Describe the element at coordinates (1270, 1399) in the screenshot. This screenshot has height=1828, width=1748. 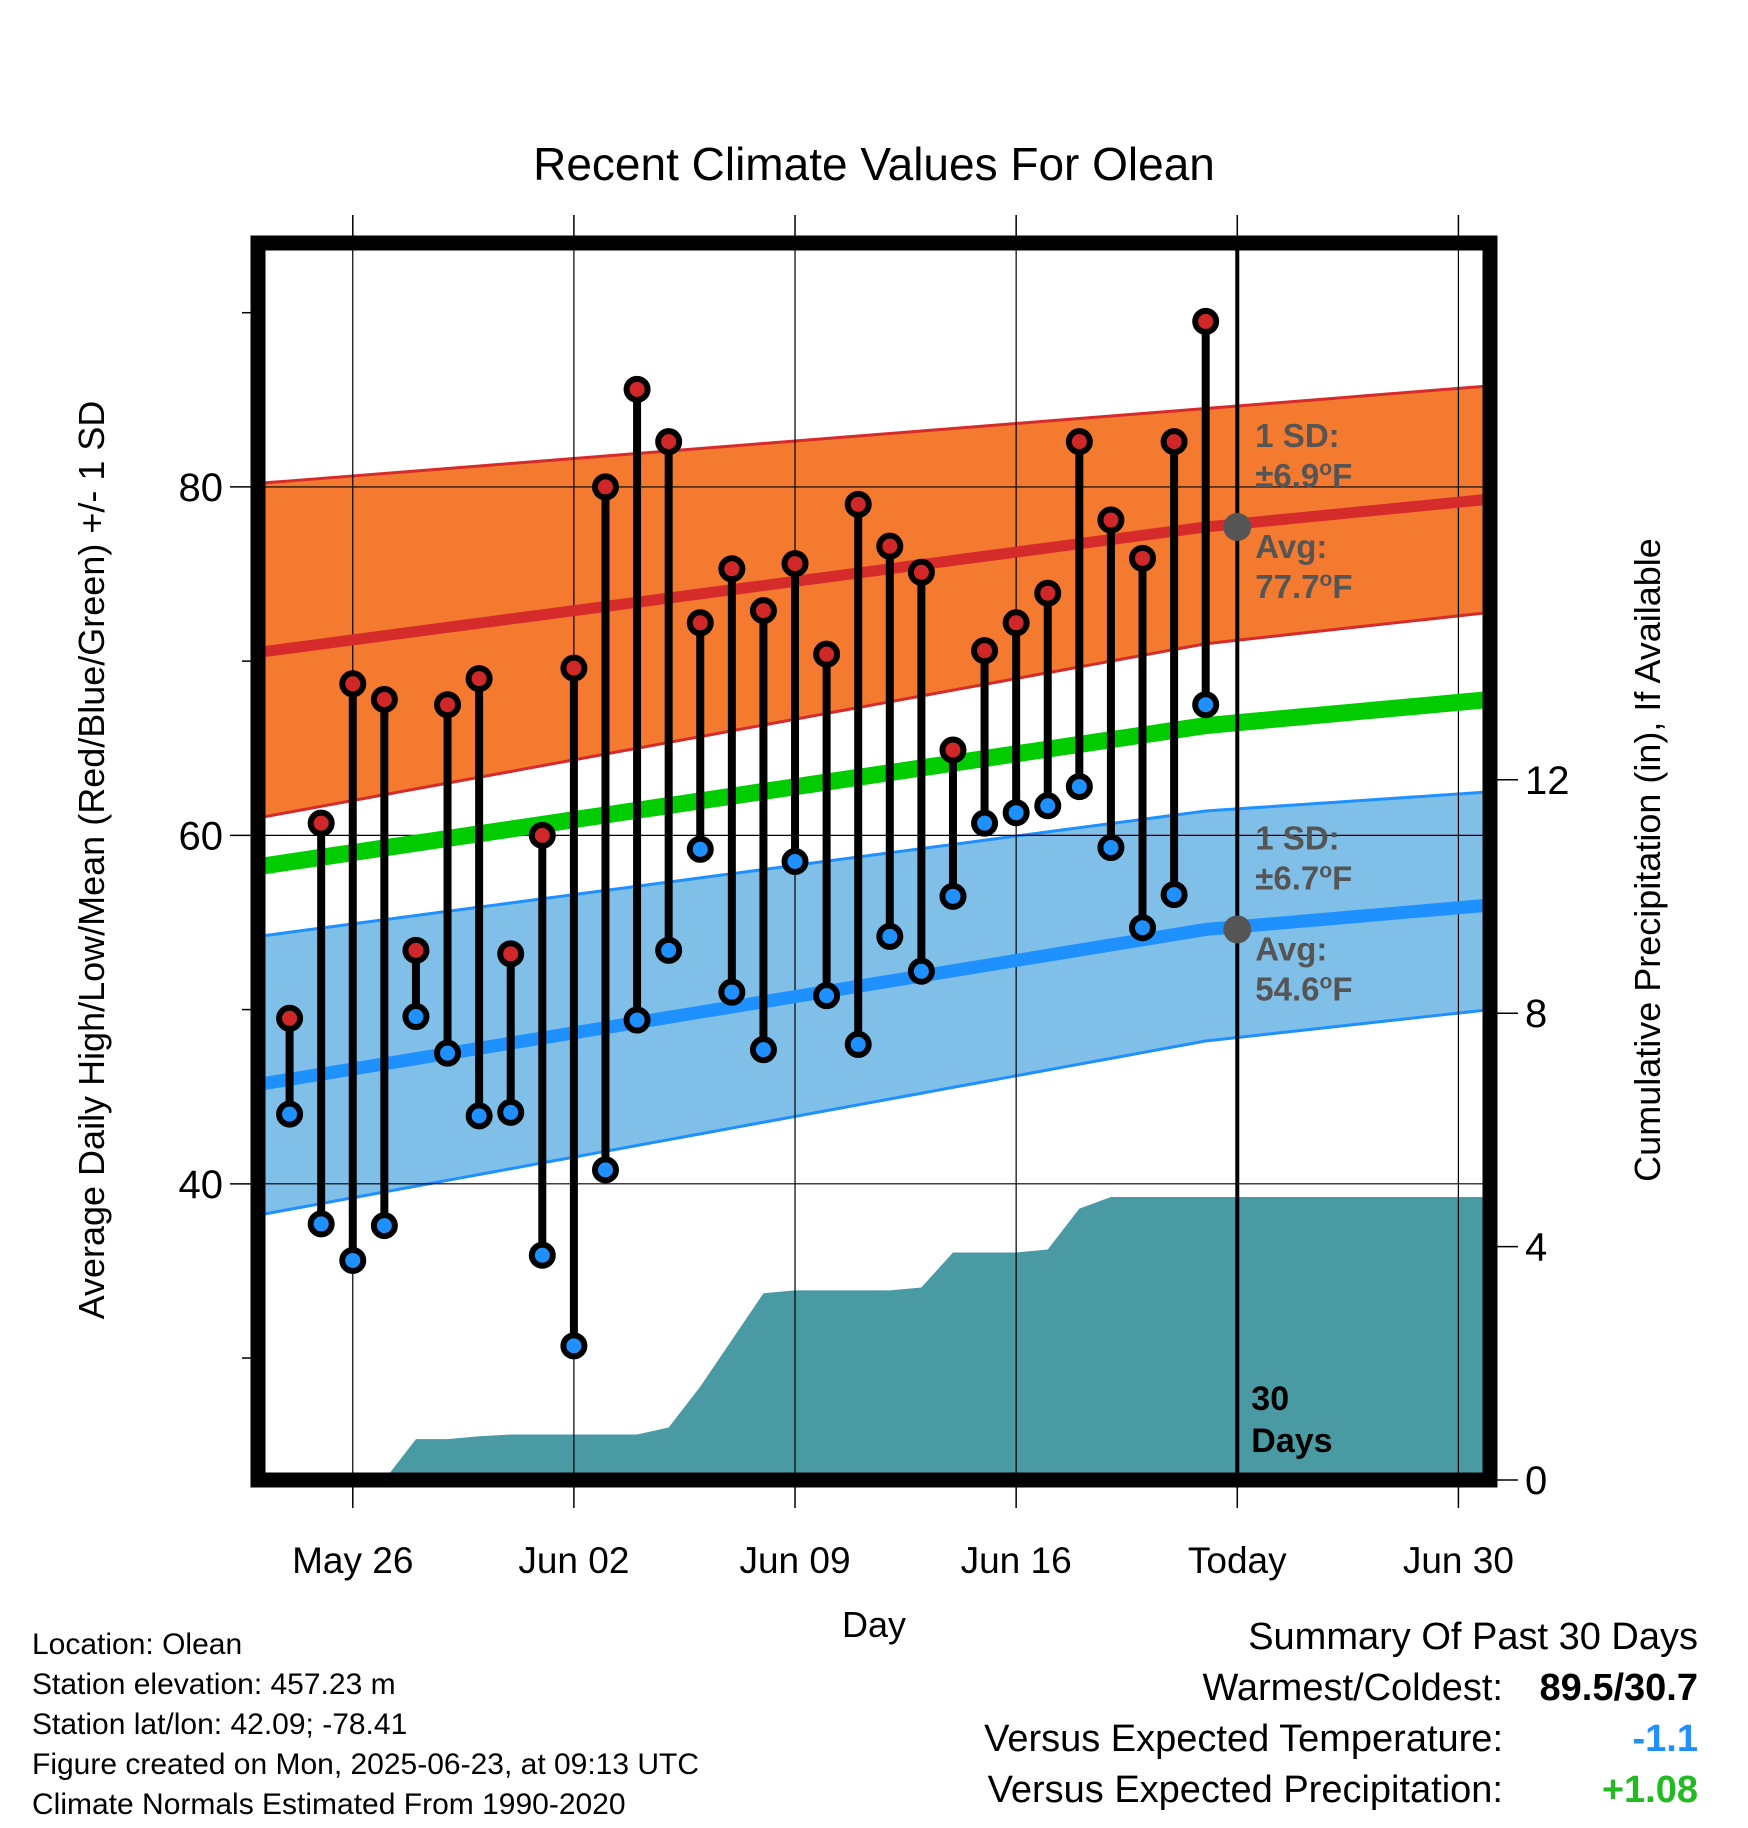
I see `days-label-0: 30` at that location.